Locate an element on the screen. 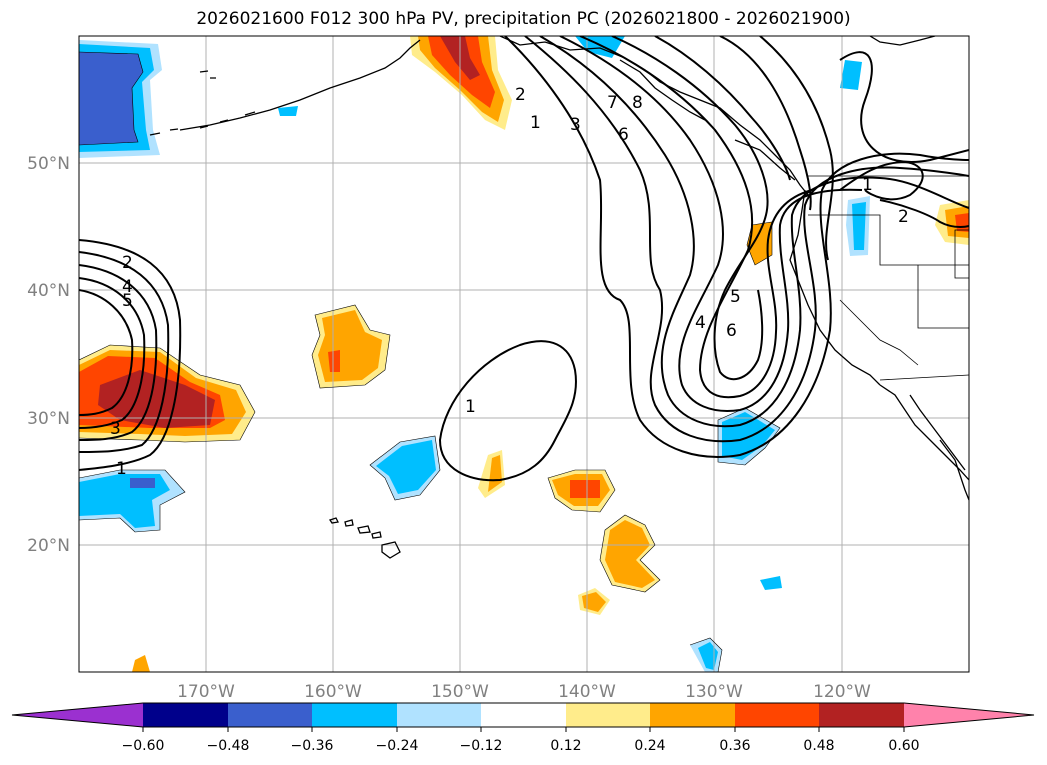 Image resolution: width=1047 pixels, height=765 pixels. colorbar-extend-high is located at coordinates (969, 715).